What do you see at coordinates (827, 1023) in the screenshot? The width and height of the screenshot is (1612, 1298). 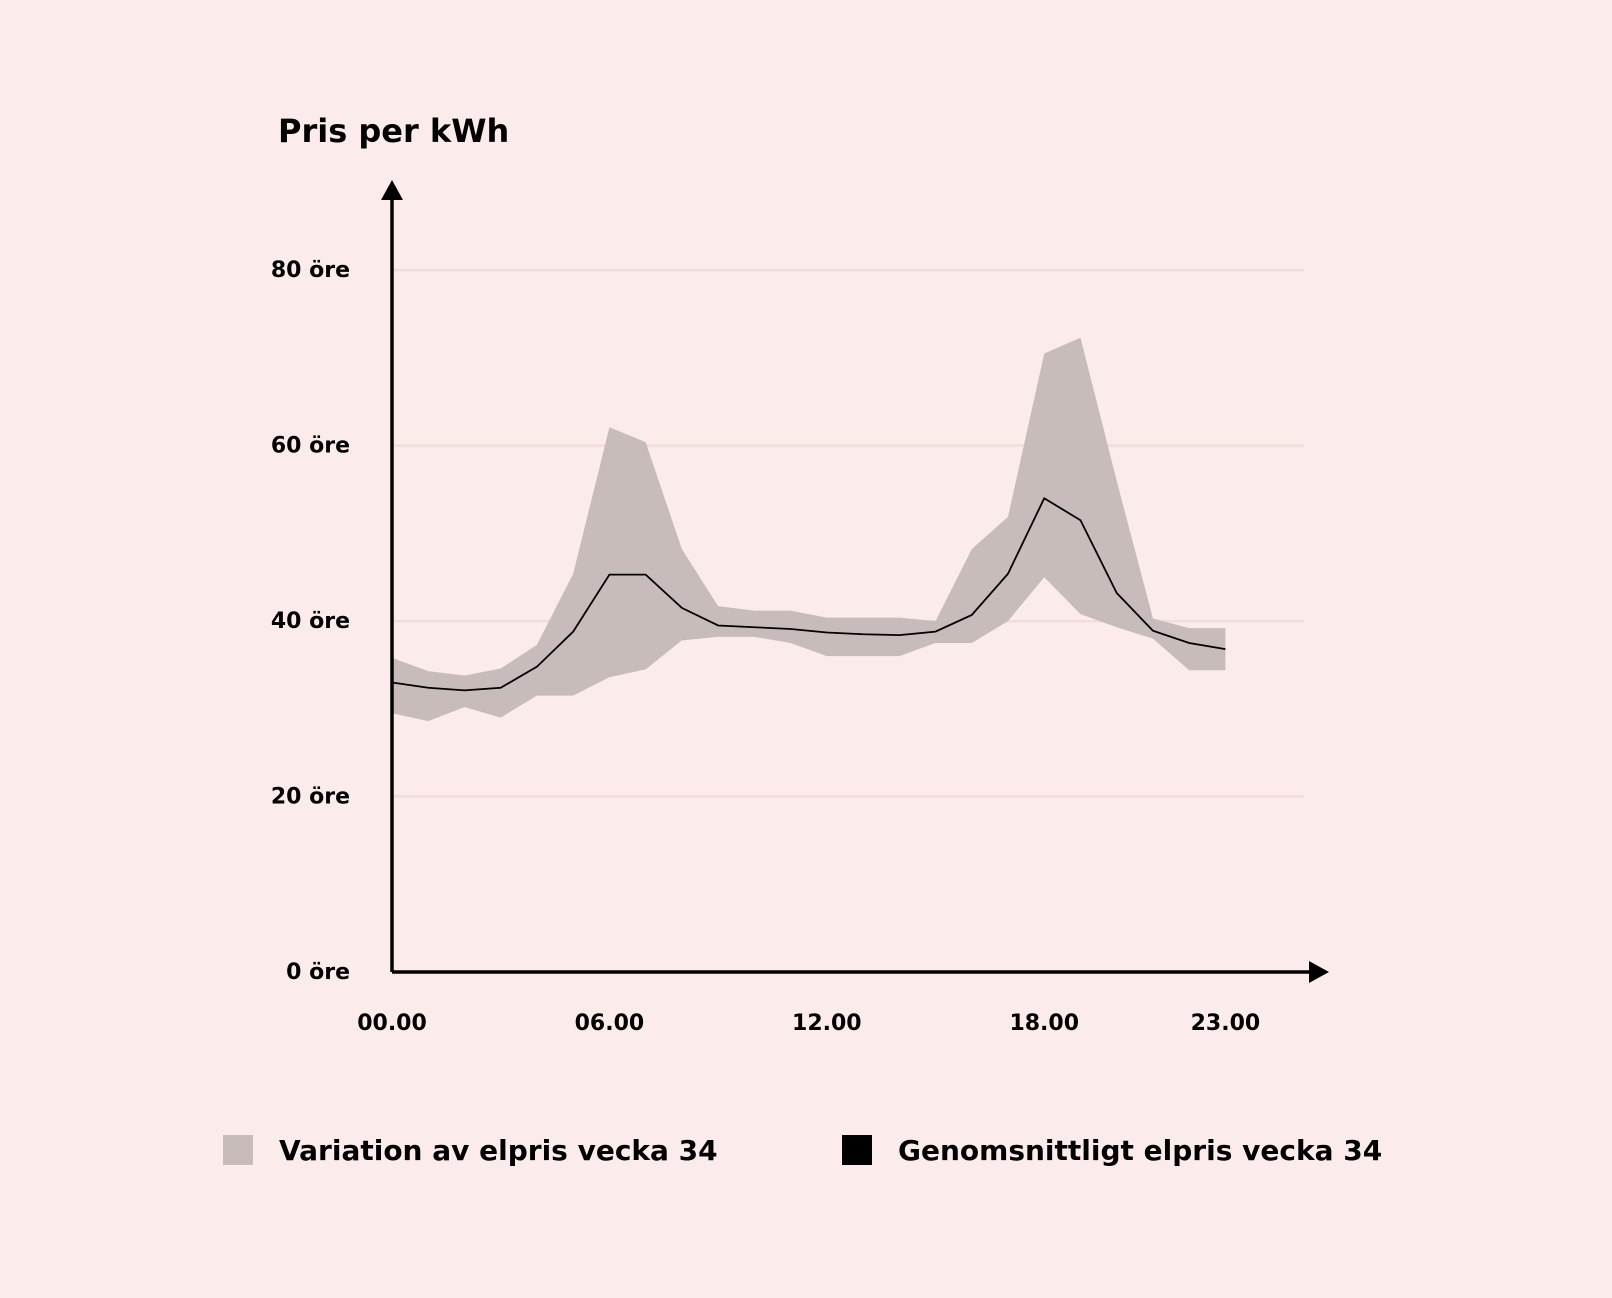 I see `x-tick-label: 12.00` at bounding box center [827, 1023].